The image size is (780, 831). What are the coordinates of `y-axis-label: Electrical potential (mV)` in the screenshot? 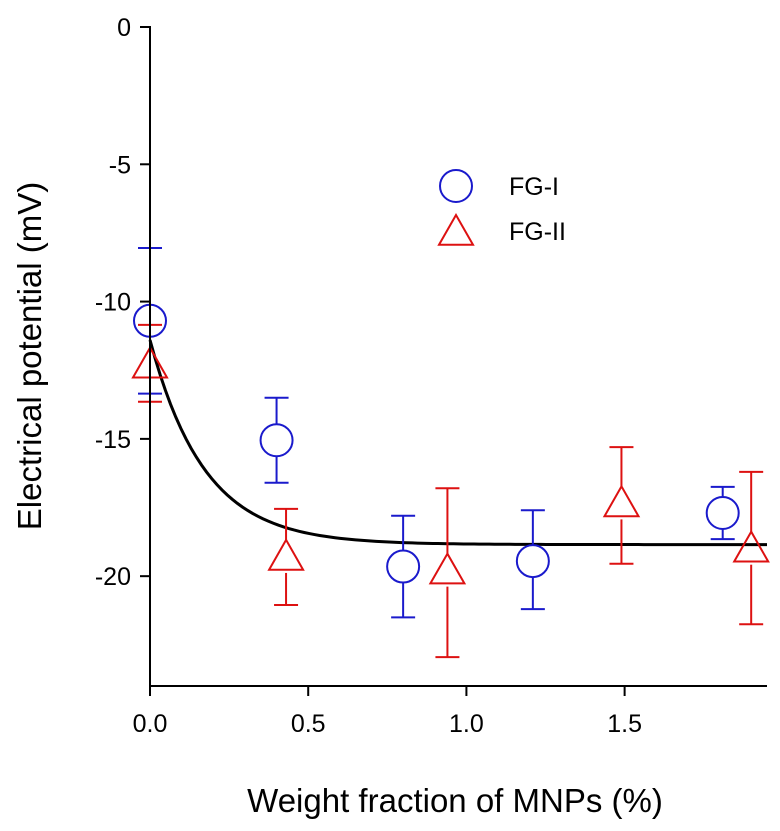 It's located at (29, 356).